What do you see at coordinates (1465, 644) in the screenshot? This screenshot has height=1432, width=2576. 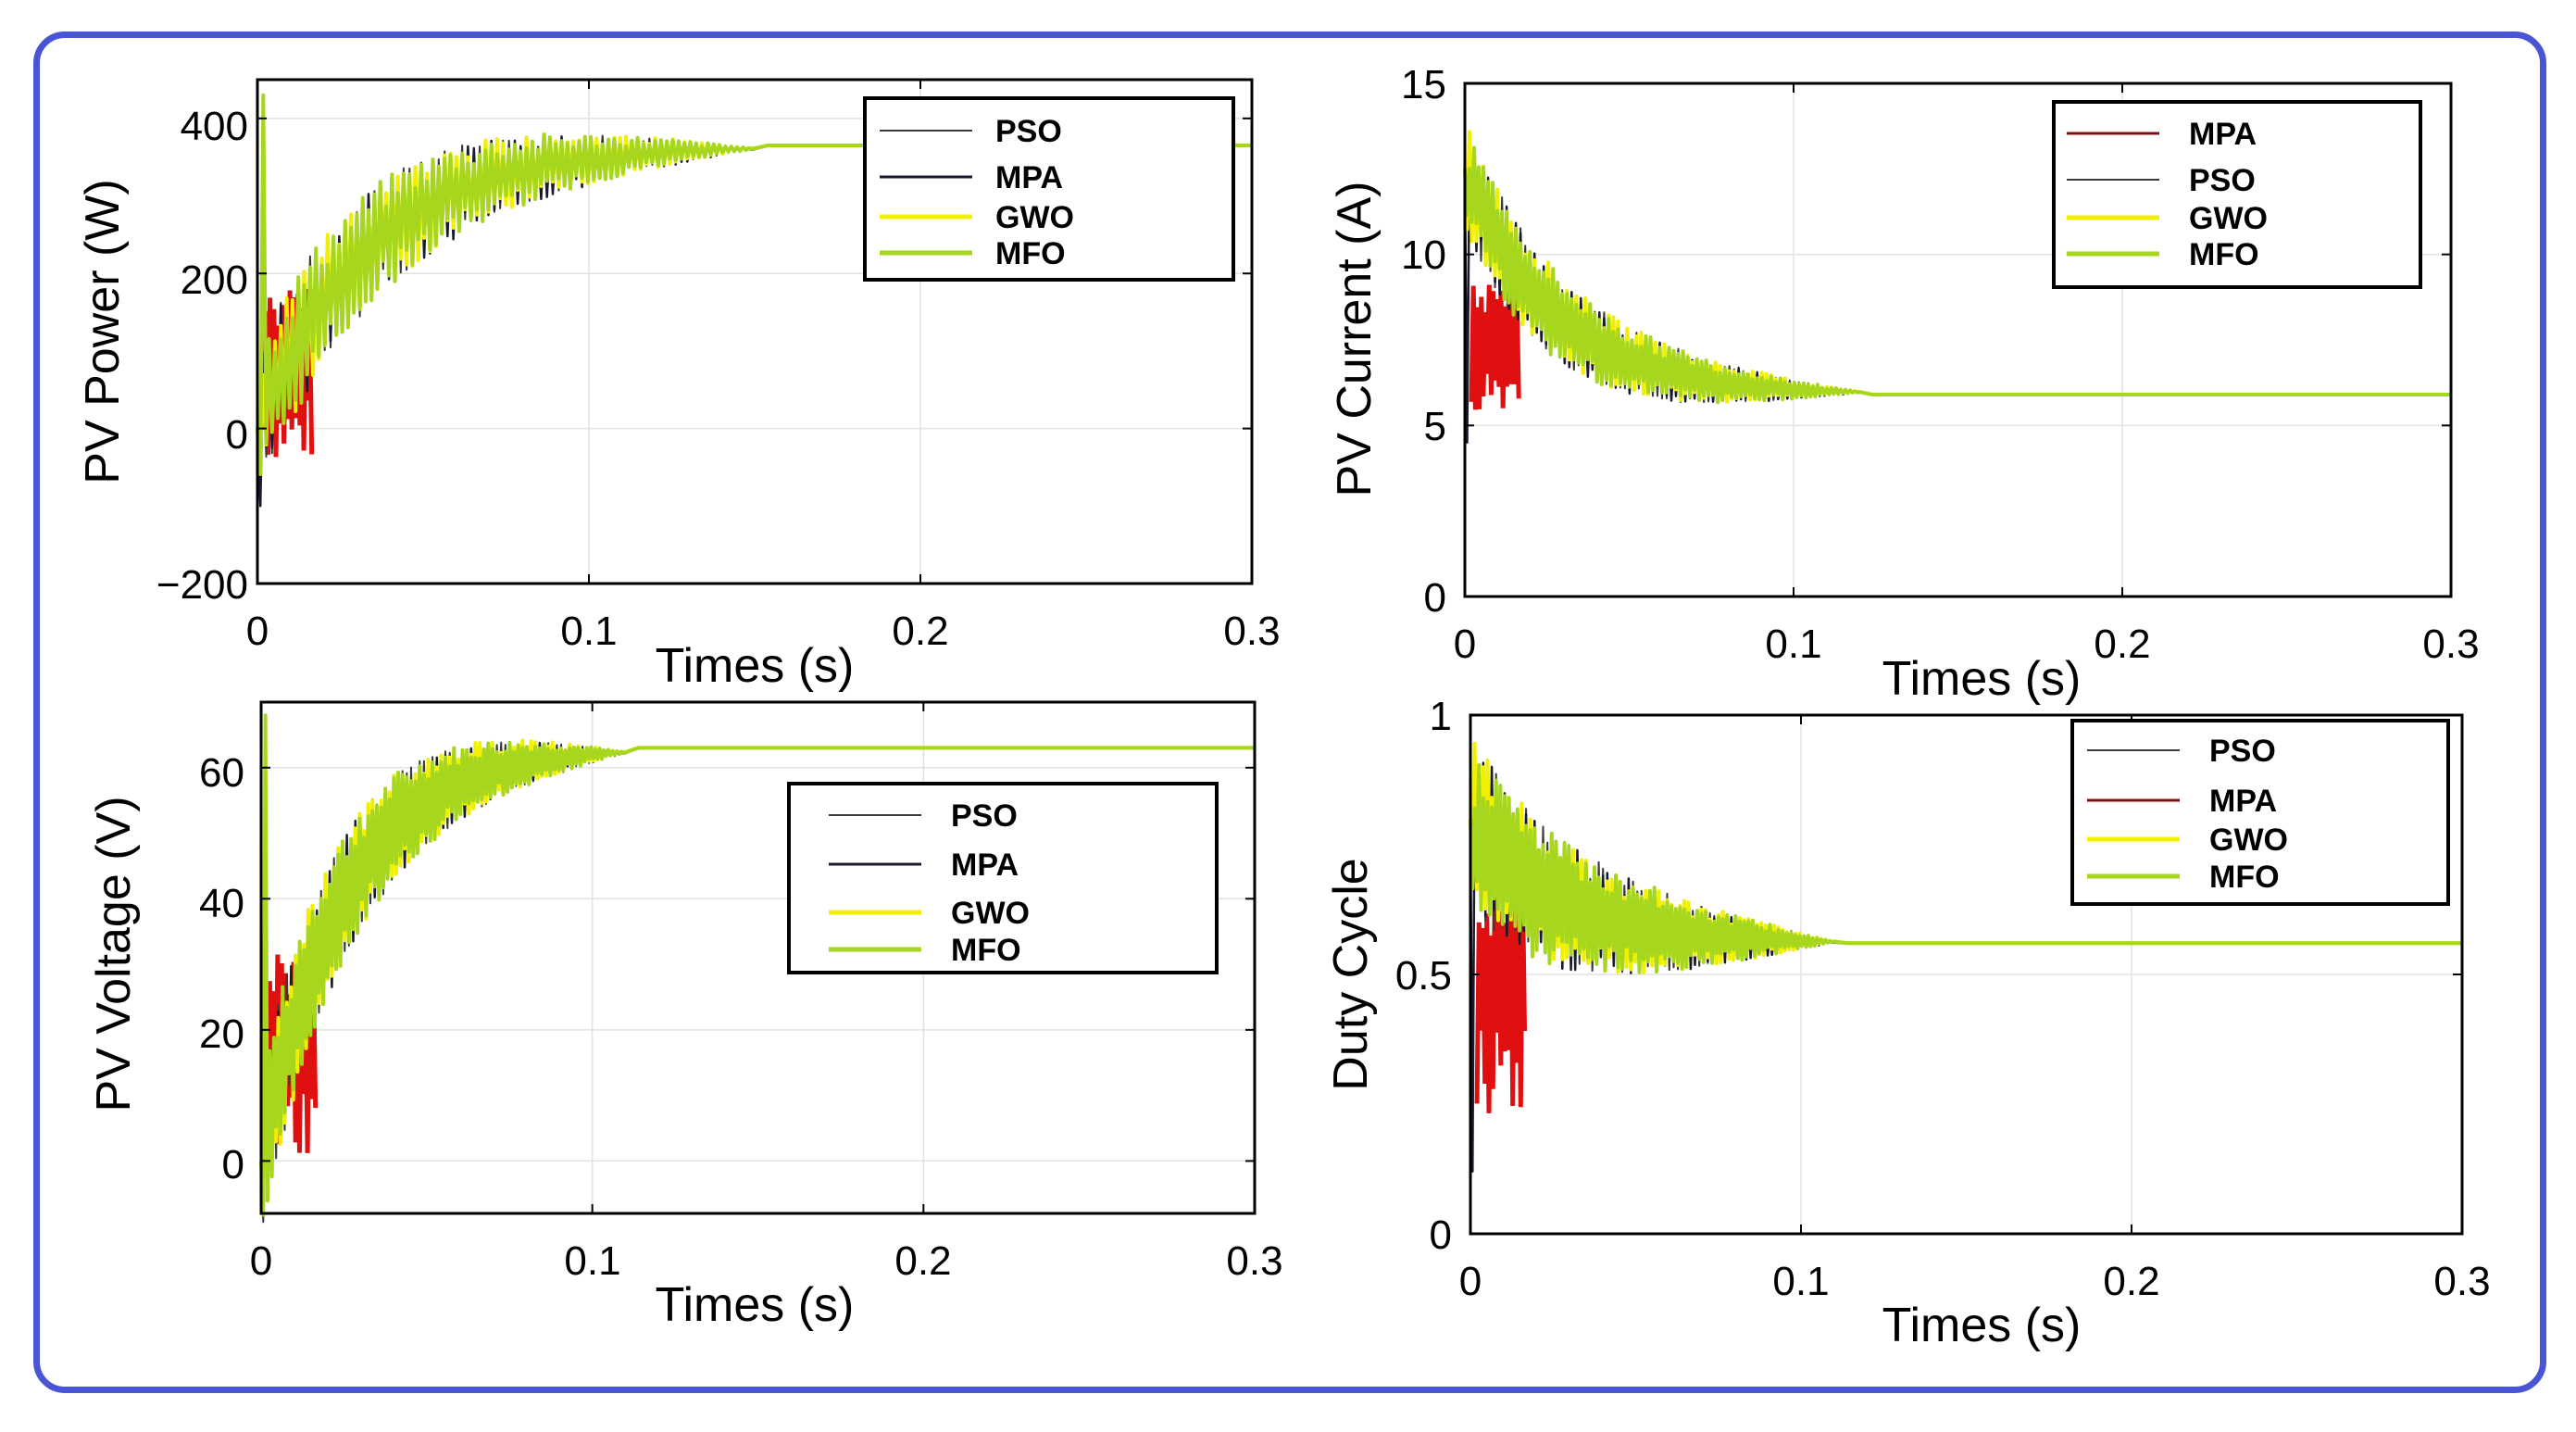 I see `current-xtick-0: 0` at bounding box center [1465, 644].